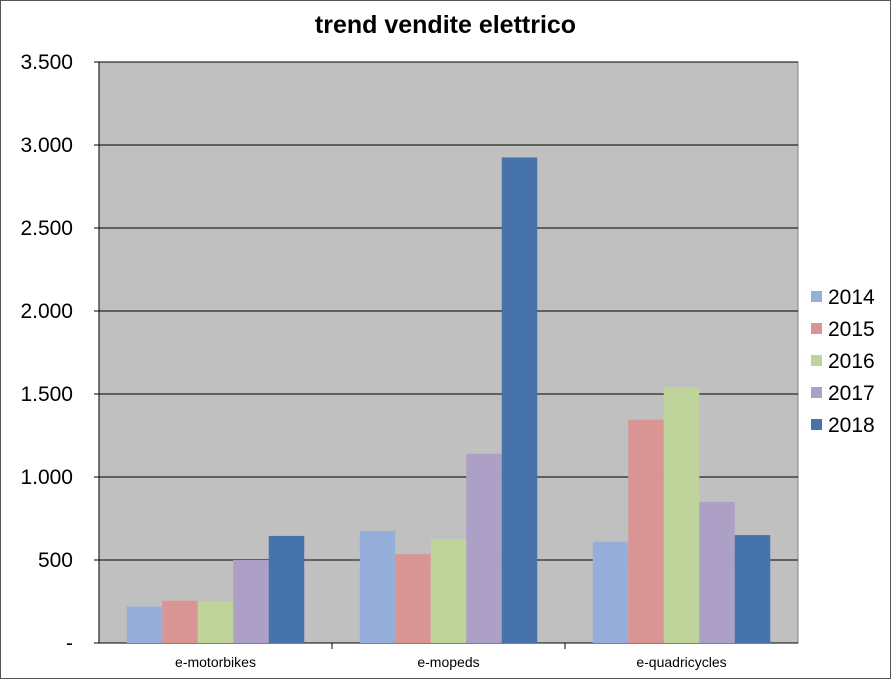 This screenshot has height=679, width=891. Describe the element at coordinates (851, 329) in the screenshot. I see `legend-label: 2015` at that location.